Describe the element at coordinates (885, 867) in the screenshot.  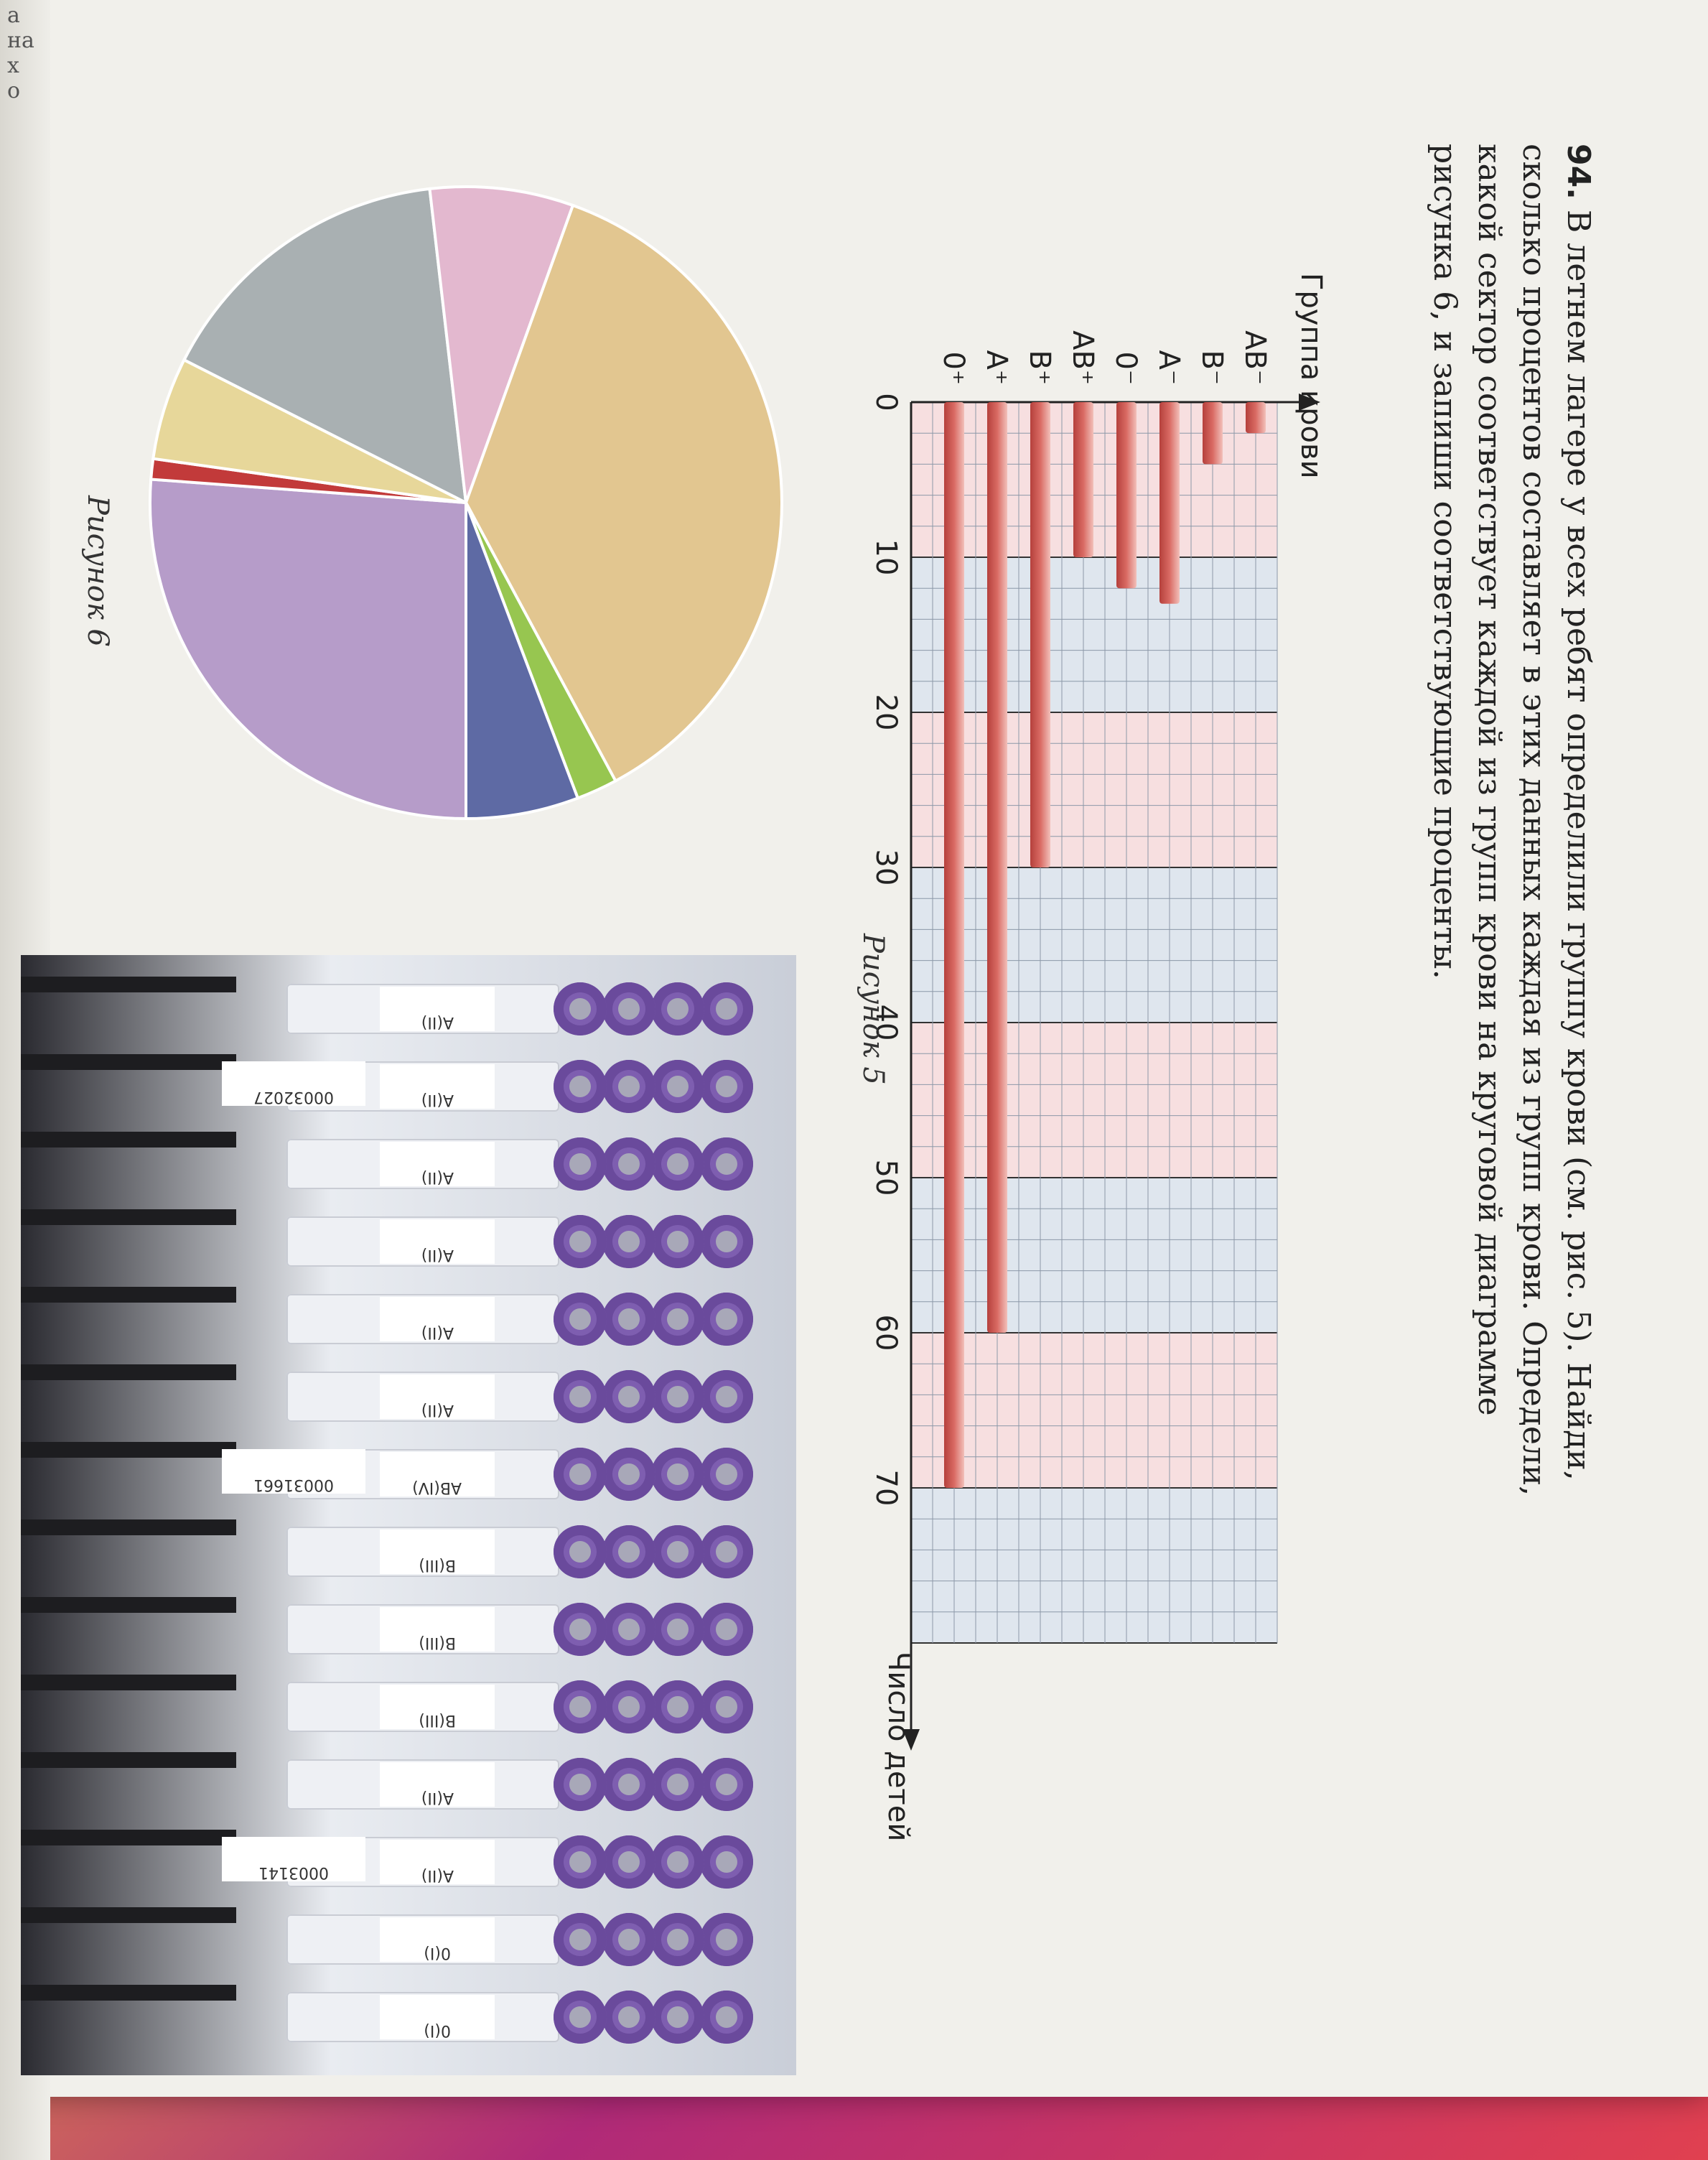
I see `x-tick-label: 30` at that location.